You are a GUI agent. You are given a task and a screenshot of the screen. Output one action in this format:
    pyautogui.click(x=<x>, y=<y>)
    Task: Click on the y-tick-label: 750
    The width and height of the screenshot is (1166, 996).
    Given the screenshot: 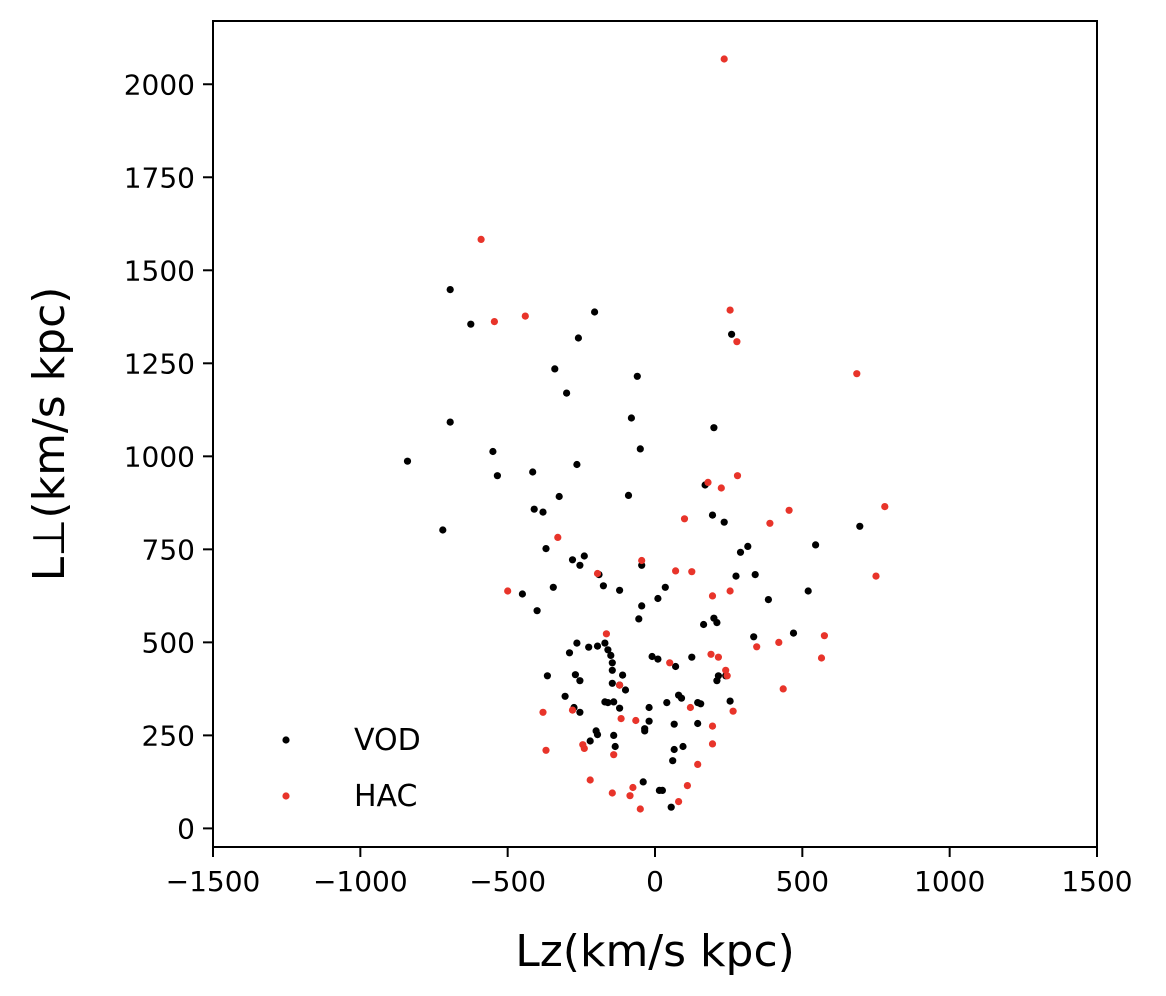 What is the action you would take?
    pyautogui.click(x=168, y=549)
    